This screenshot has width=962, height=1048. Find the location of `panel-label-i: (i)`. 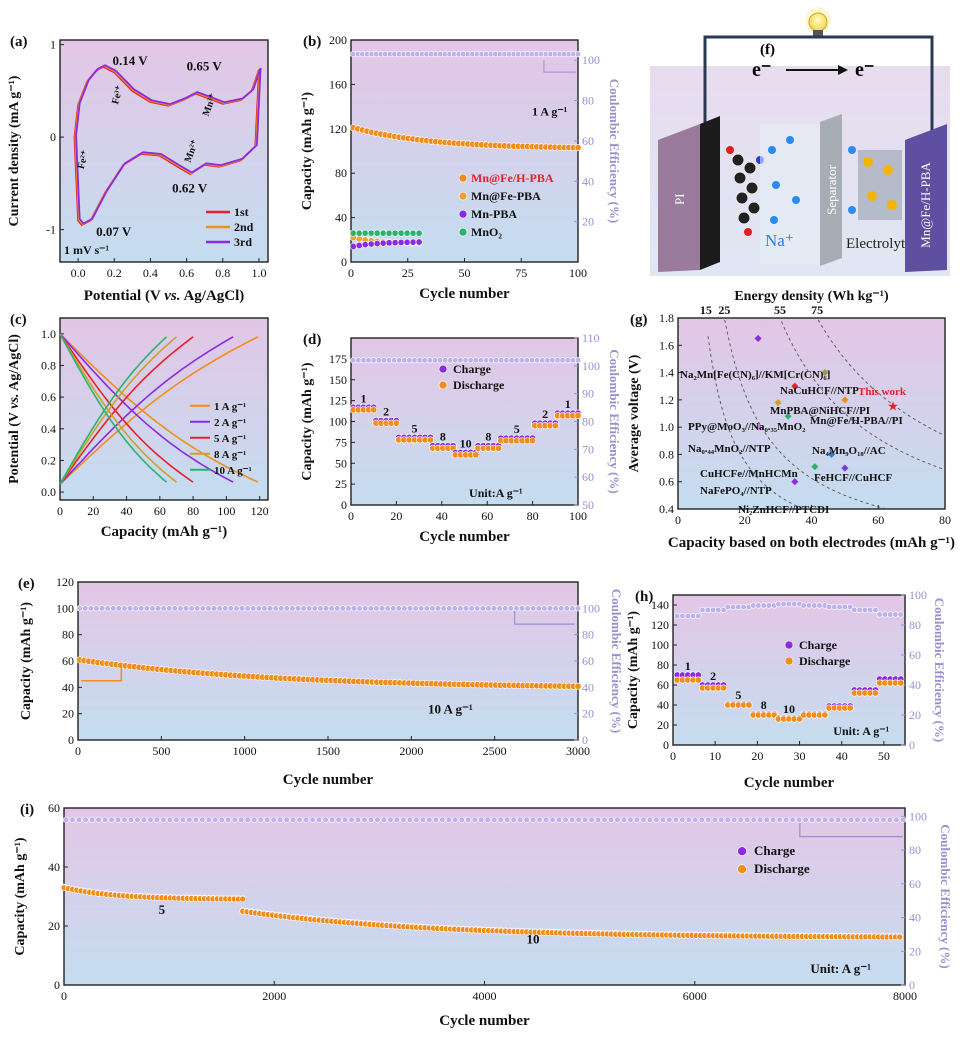

panel-label-i: (i) is located at coordinates (27, 810).